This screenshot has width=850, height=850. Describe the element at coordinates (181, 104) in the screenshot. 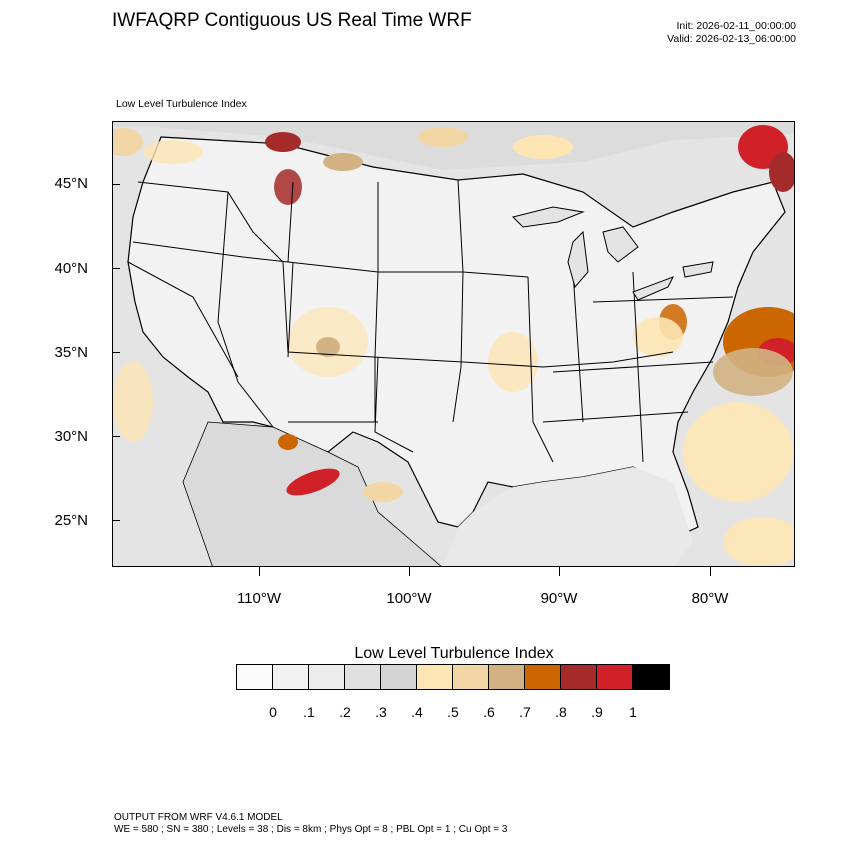

I see `field-subtitle: Low Level Turbulence Index` at that location.